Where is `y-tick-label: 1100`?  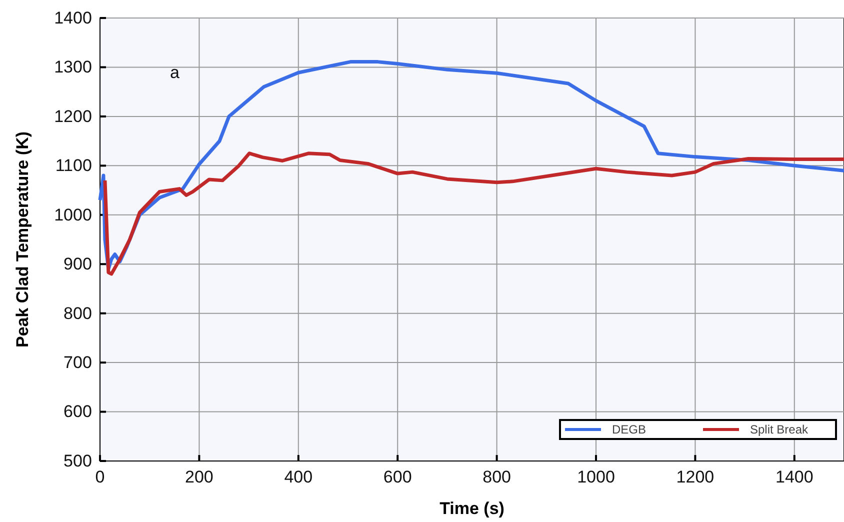 y-tick-label: 1100 is located at coordinates (73, 166).